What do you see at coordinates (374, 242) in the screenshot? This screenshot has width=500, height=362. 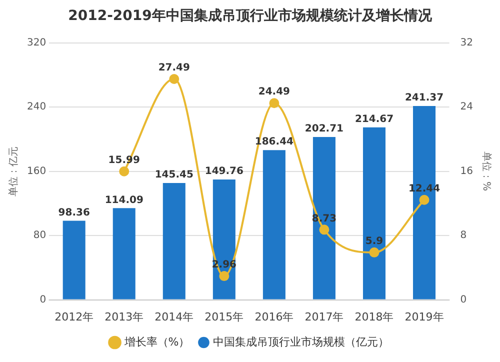 I see `data-label: 5.9` at bounding box center [374, 242].